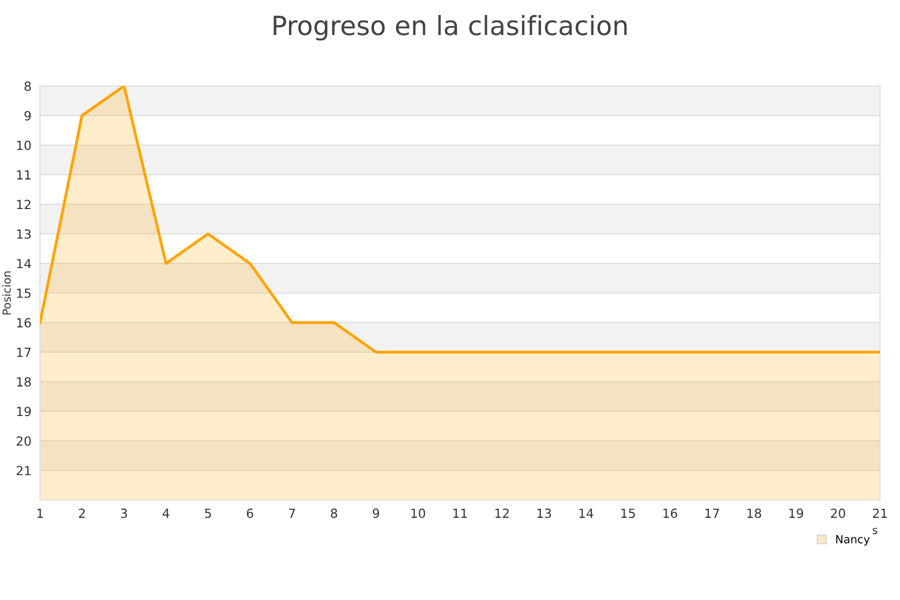 This screenshot has height=600, width=900. What do you see at coordinates (6, 292) in the screenshot?
I see `y-axis-title: Posicion` at bounding box center [6, 292].